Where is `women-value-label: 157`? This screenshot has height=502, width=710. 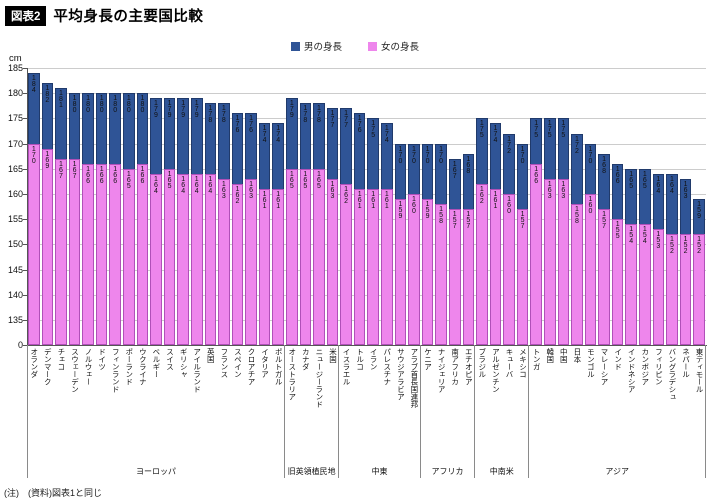
women-value-label: 157 is located at coordinates (468, 220).